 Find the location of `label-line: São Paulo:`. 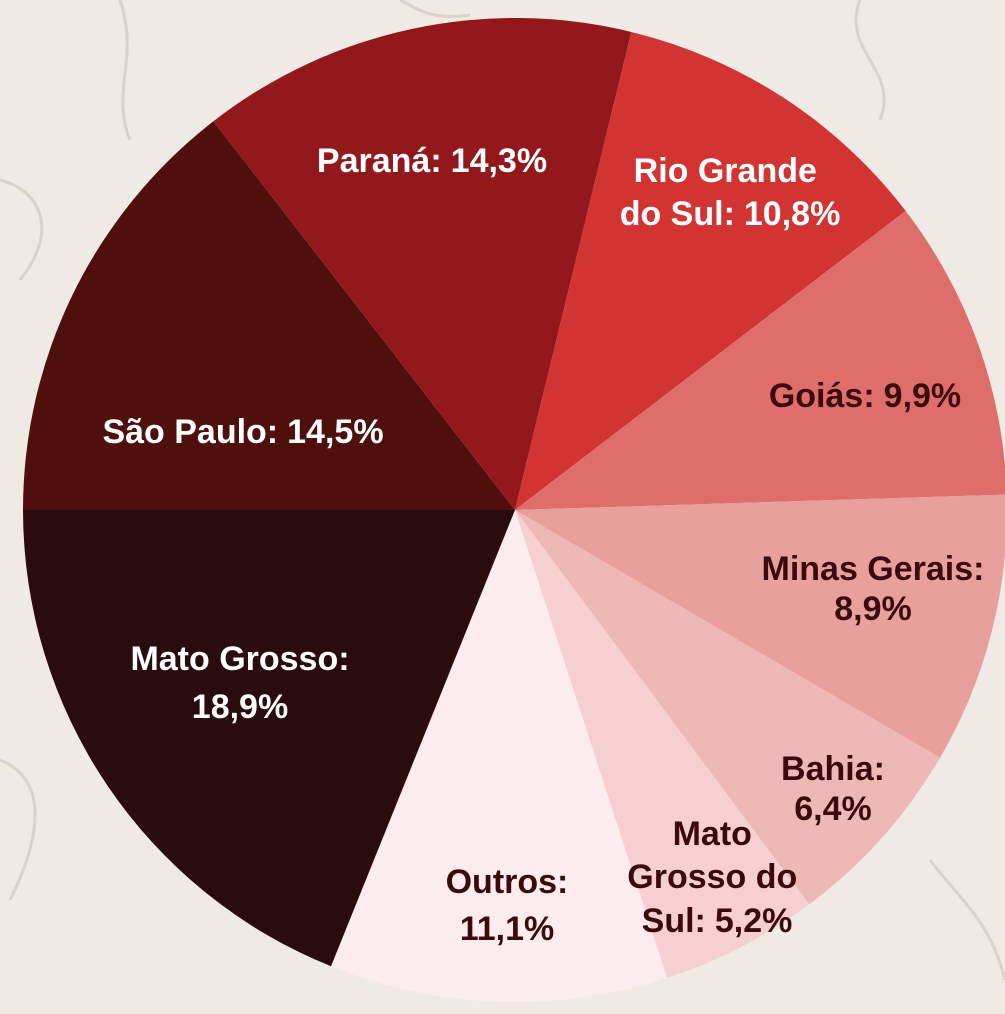

label-line: São Paulo: is located at coordinates (190, 432).